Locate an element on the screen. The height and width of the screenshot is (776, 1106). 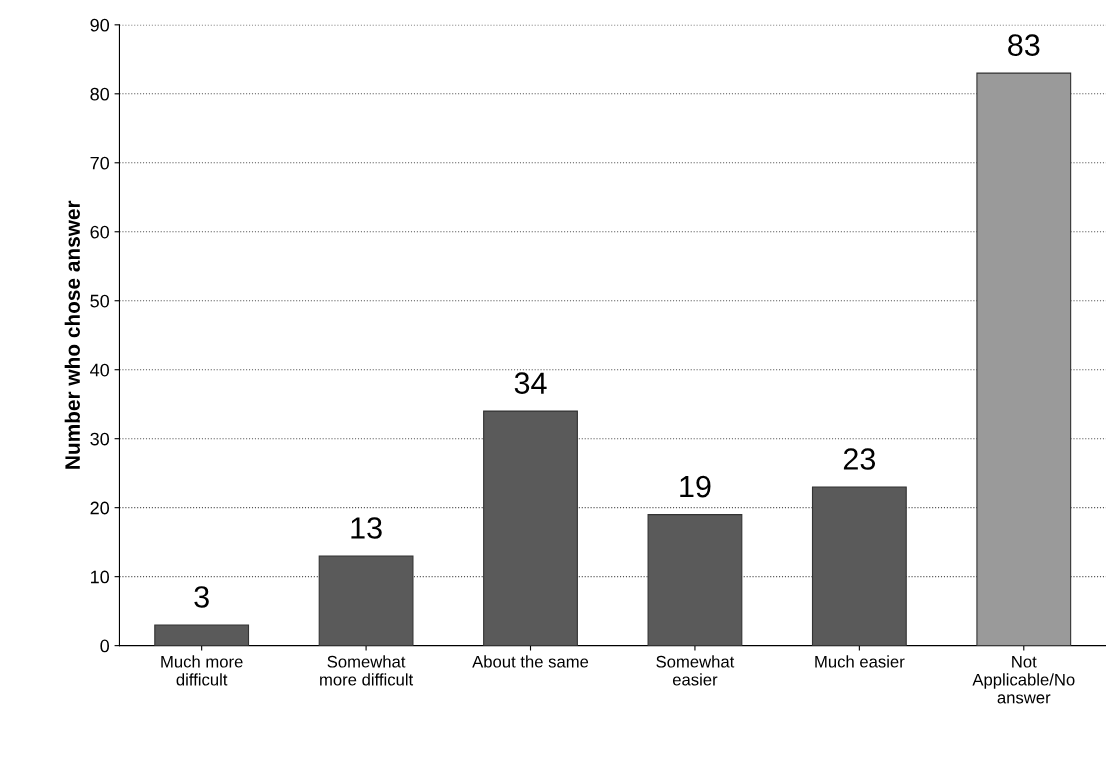
y-tick-label: 80 is located at coordinates (100, 94).